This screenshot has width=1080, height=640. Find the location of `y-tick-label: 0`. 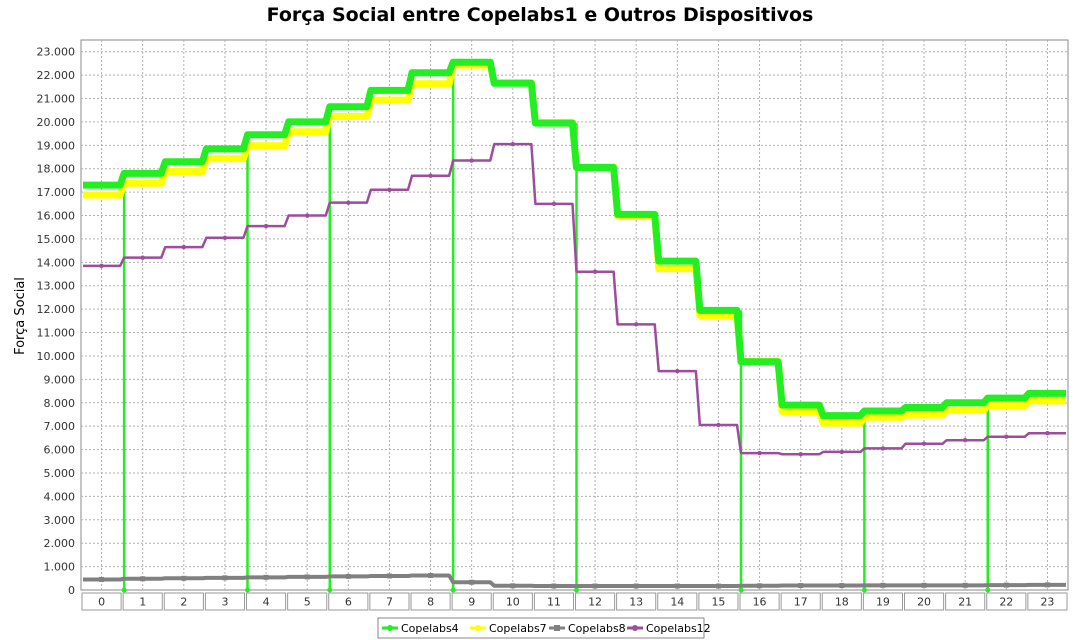

y-tick-label: 0 is located at coordinates (71, 590).